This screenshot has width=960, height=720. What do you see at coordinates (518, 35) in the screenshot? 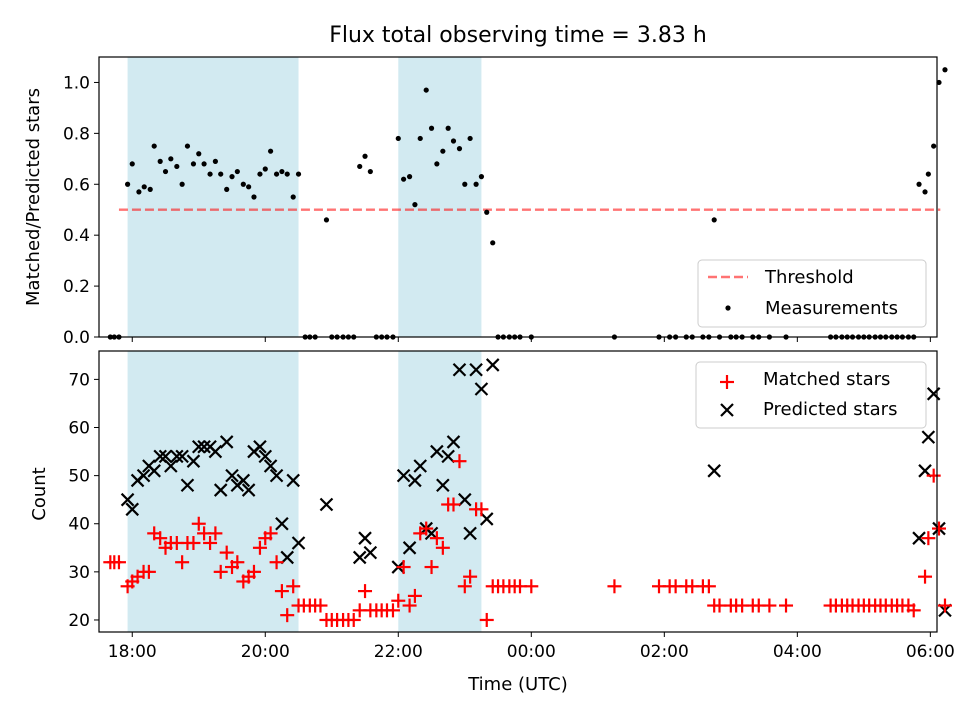
I see `chart-title: Flux total observing time = 3.83 h` at bounding box center [518, 35].